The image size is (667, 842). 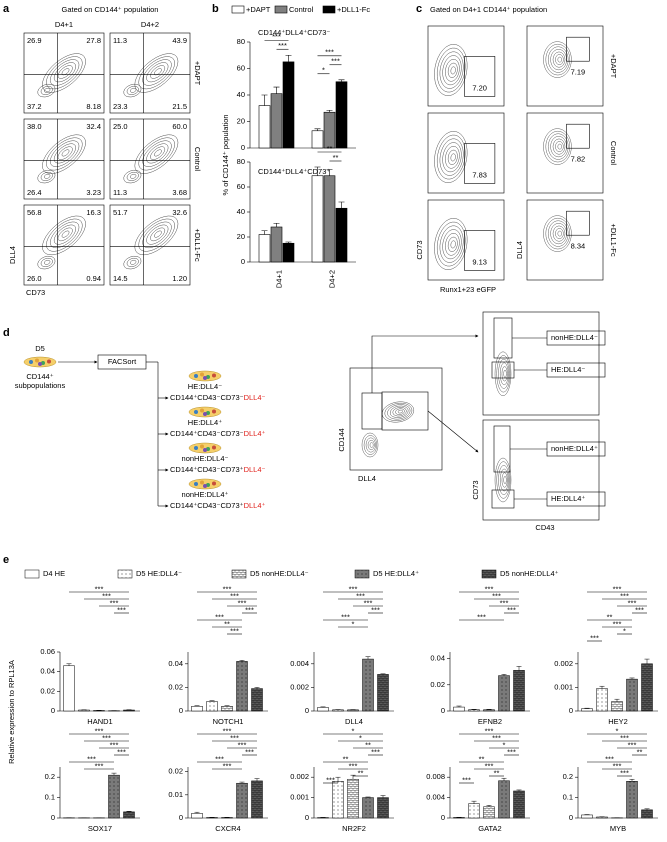 What do you see at coordinates (279, 573) in the screenshot?
I see `legend-label: D5 nonHE:DLL4⁻` at bounding box center [279, 573].